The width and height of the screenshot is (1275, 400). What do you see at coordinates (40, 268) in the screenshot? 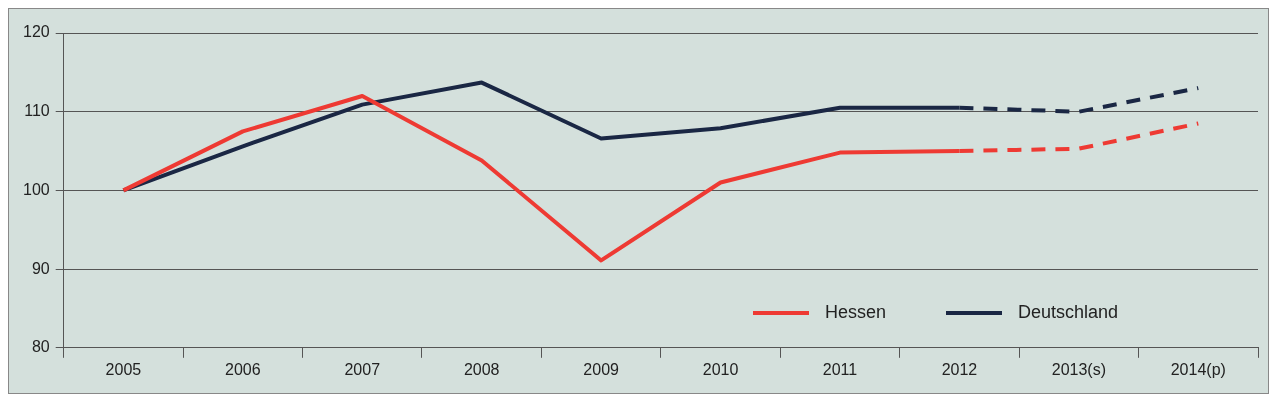
I see `y-tick-label: 90` at bounding box center [40, 268].